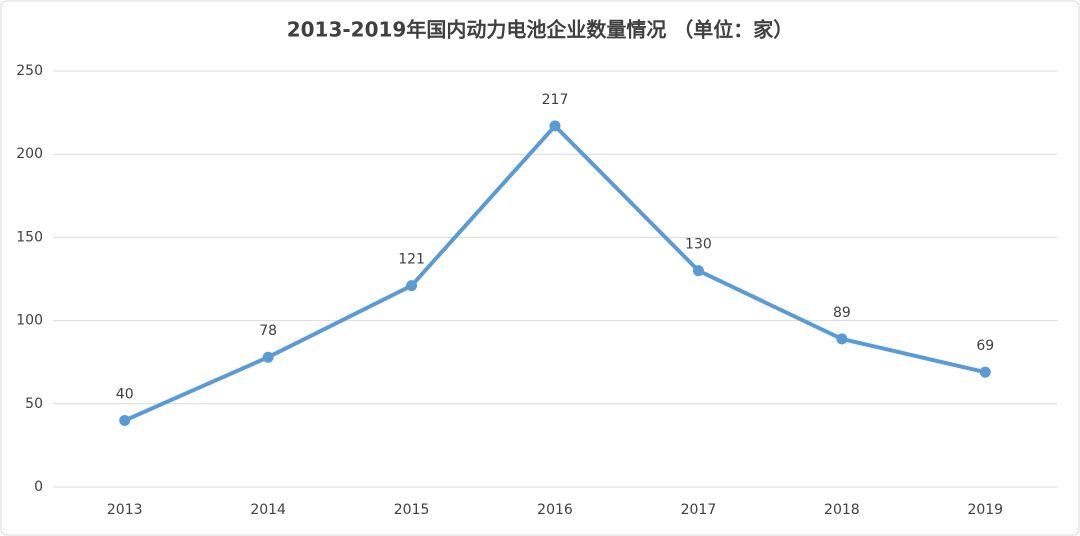 The height and width of the screenshot is (536, 1080). I want to click on y-tick-label: 200, so click(29, 154).